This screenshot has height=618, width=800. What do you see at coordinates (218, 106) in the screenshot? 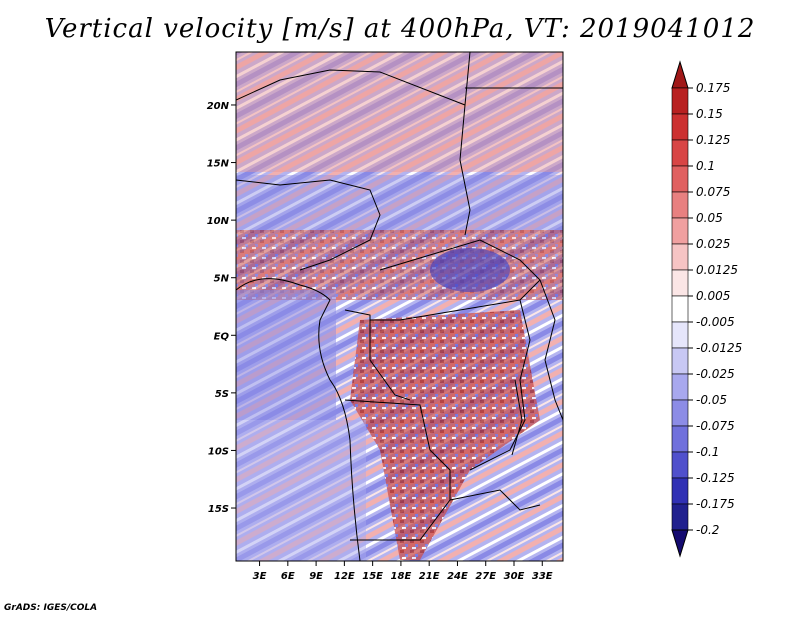
I see `lat-label: 20N` at bounding box center [218, 106].